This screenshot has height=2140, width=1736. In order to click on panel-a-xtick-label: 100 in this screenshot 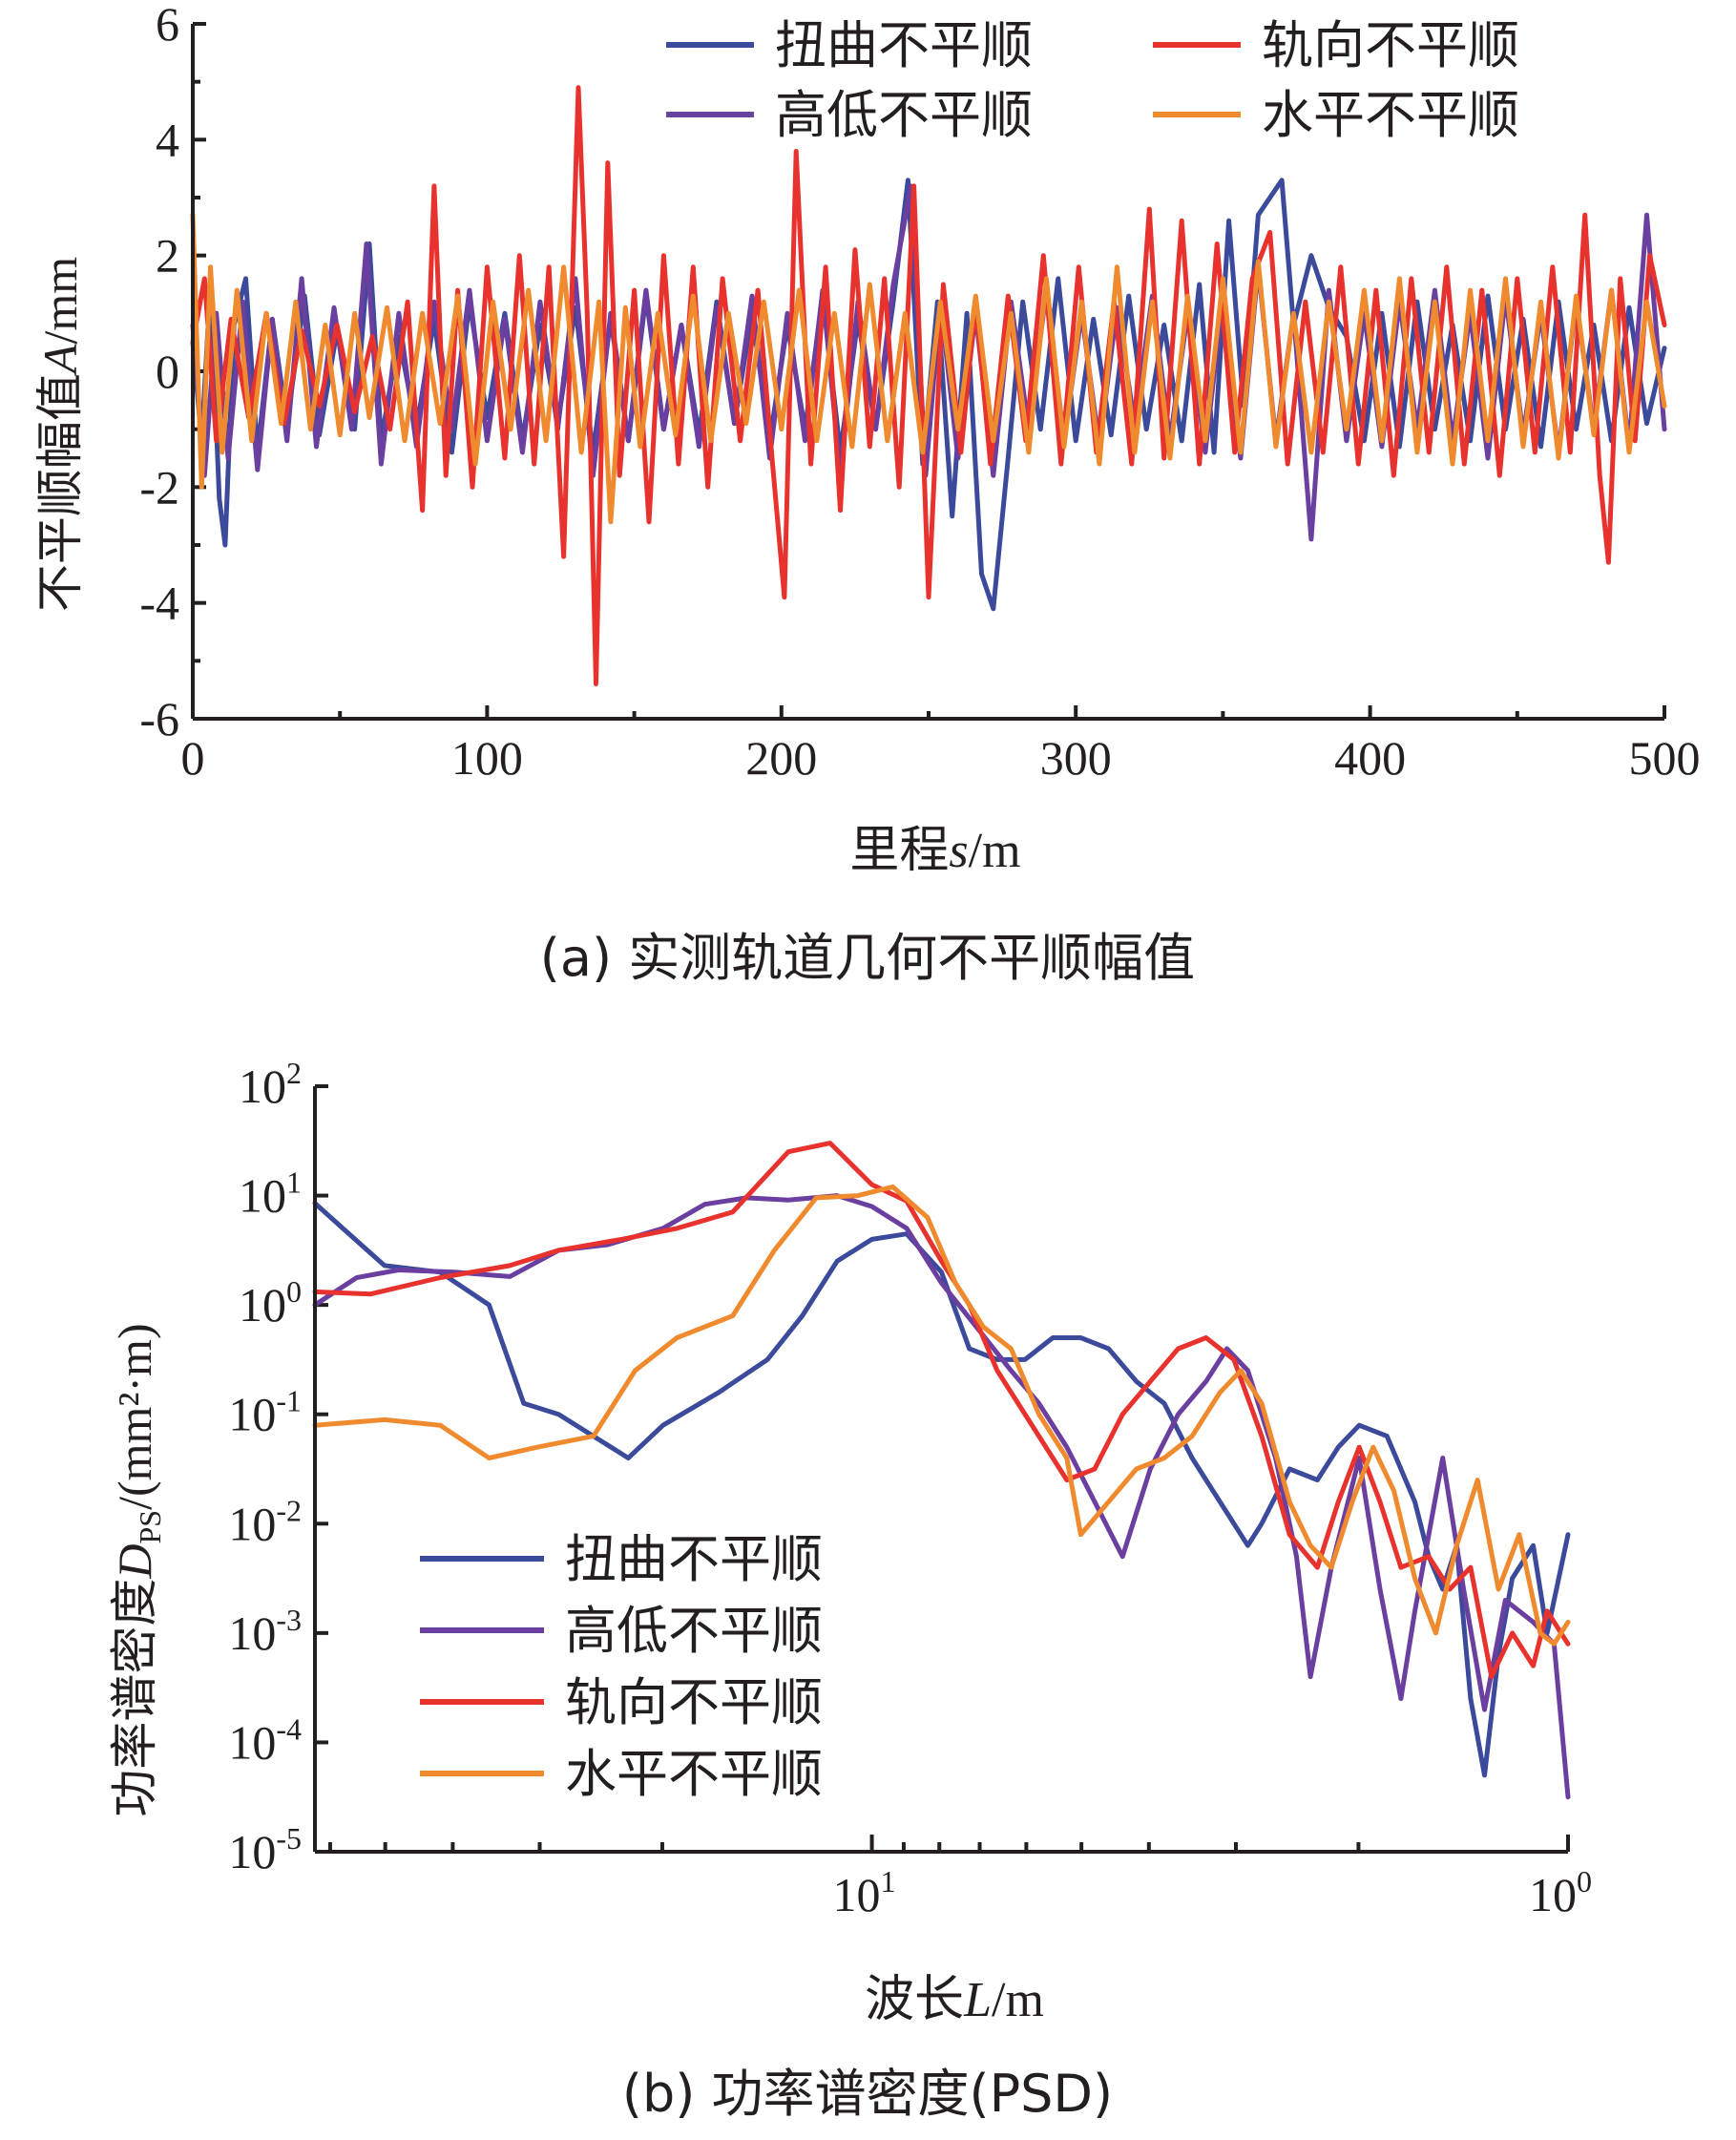, I will do `click(487, 758)`.